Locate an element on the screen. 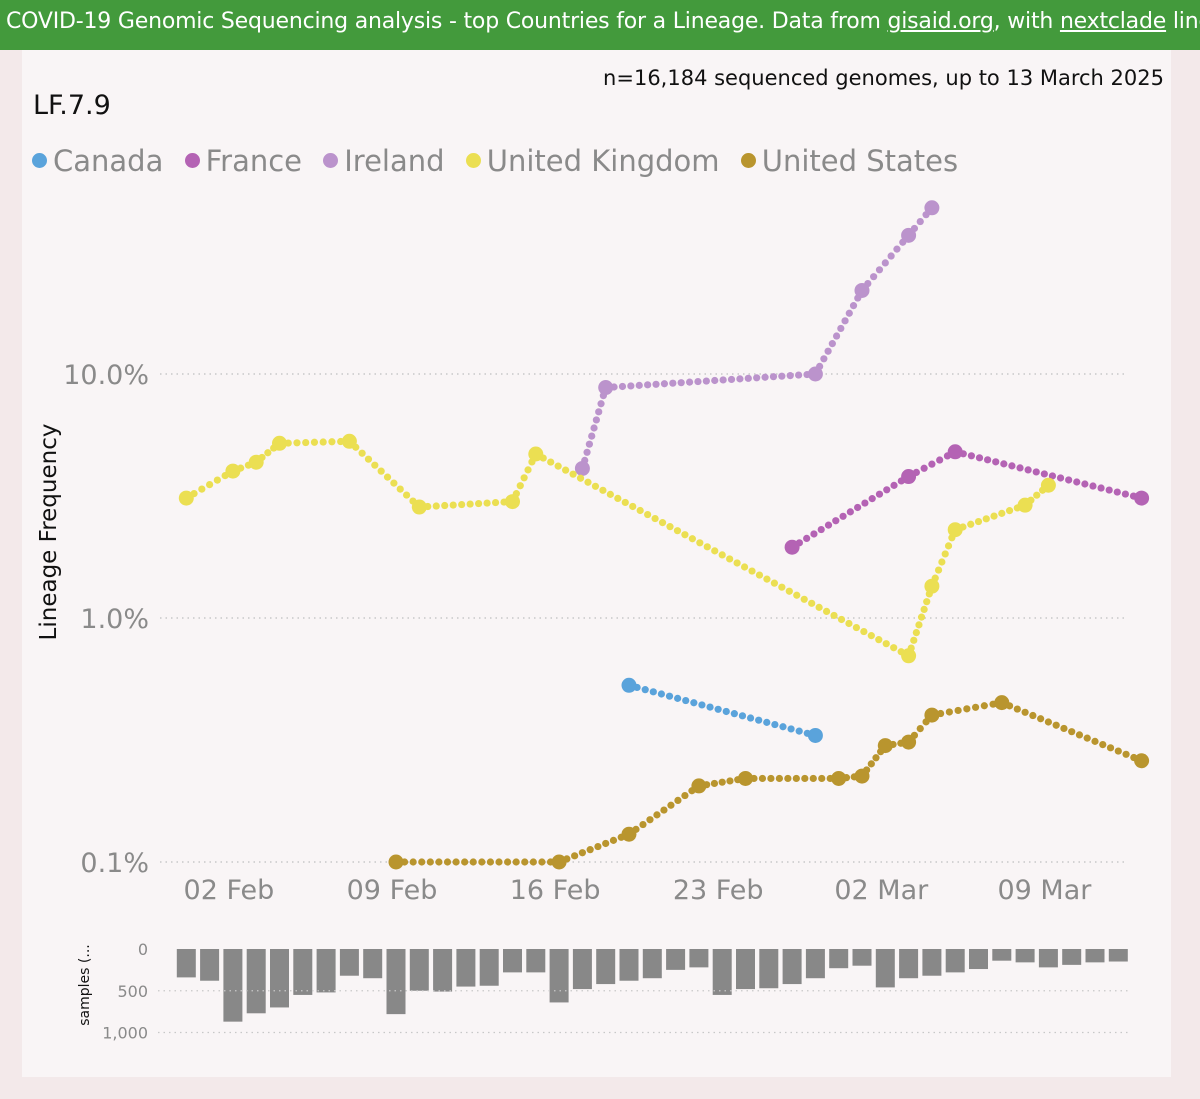 This screenshot has height=1099, width=1200. gisaid-link: gisaid.org is located at coordinates (940, 21).